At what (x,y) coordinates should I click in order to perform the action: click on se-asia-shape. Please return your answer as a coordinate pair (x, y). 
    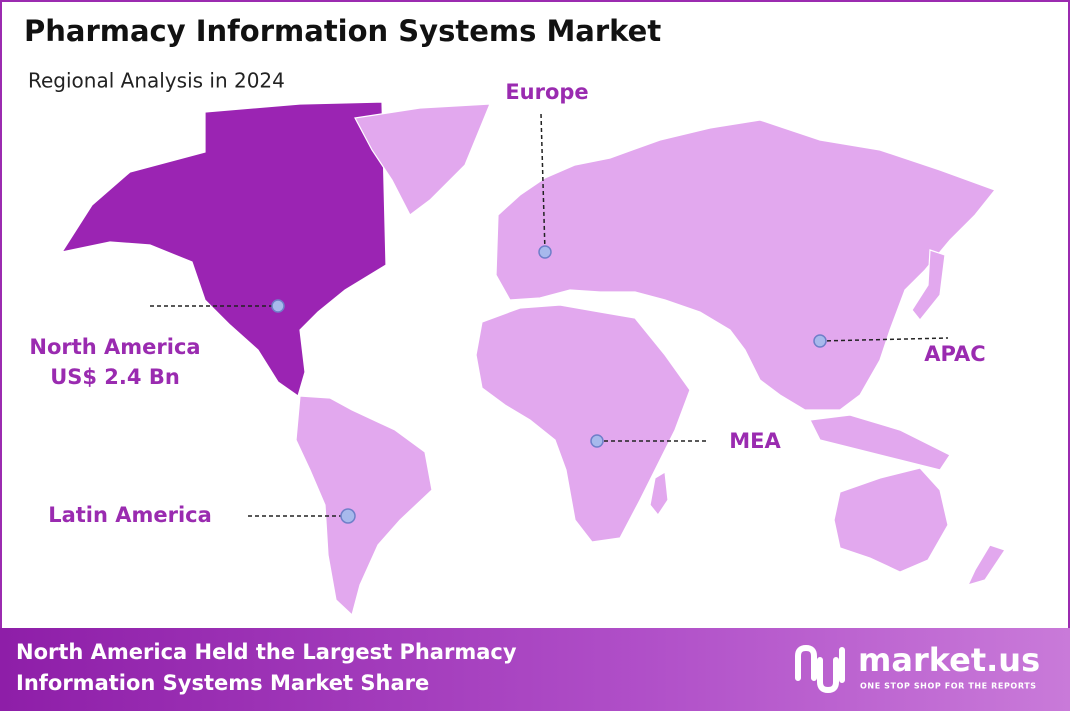
    Looking at the image, I should click on (880, 442).